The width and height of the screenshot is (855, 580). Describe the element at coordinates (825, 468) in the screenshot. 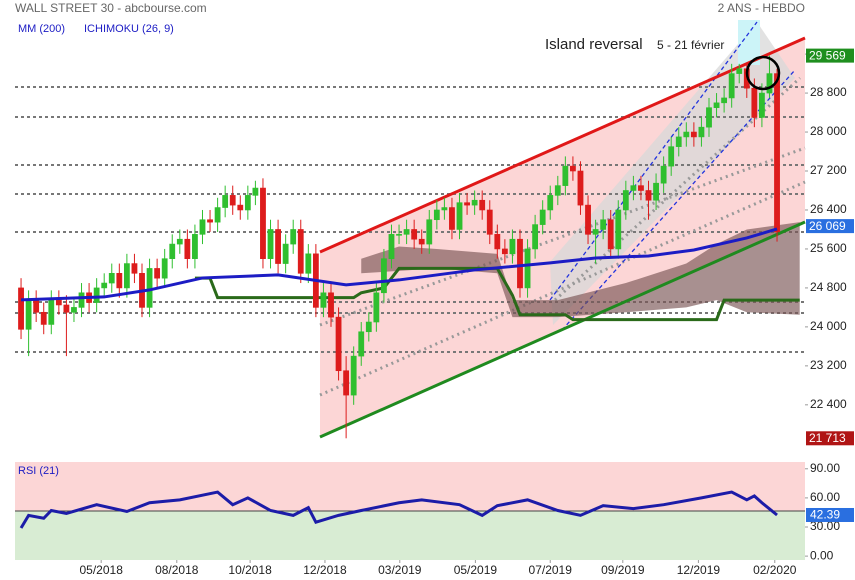

I see `y-tick-label: 90.00` at that location.